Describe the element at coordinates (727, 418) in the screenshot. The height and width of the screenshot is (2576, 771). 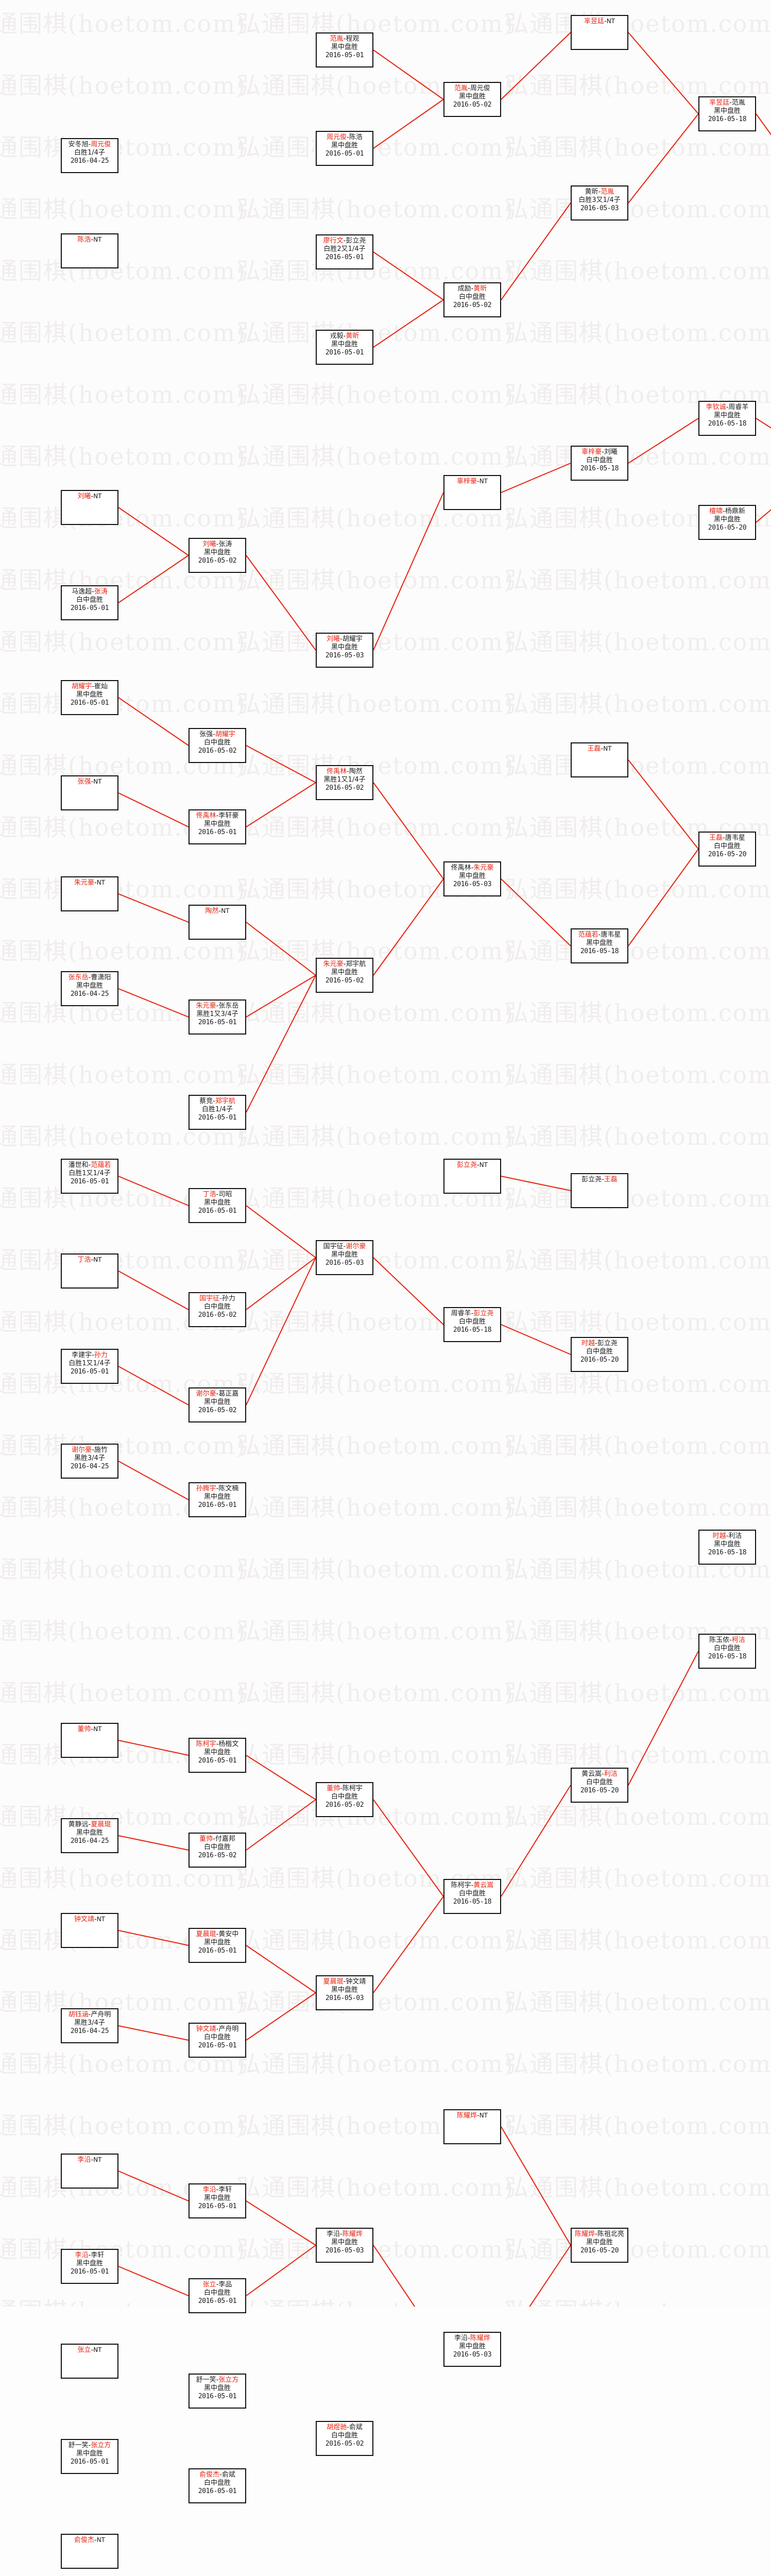
I see `match-box: 李钦诚-周睿羊 黑中盘胜 2016-05-18` at that location.